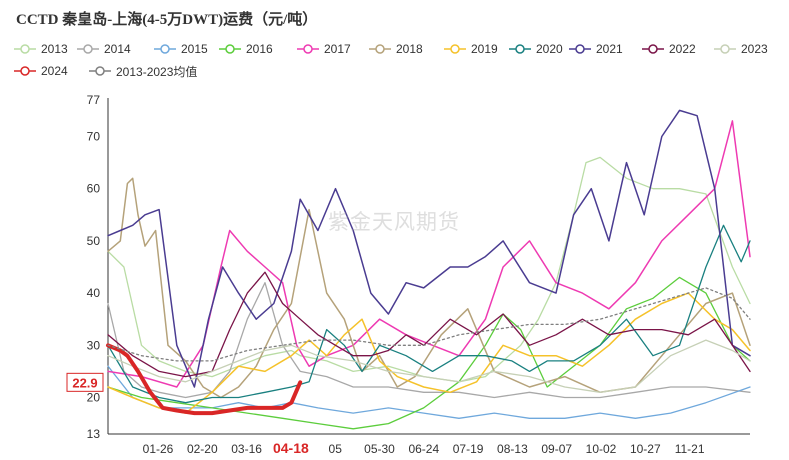  What do you see at coordinates (194, 49) in the screenshot?
I see `legend-label: 2015` at bounding box center [194, 49].